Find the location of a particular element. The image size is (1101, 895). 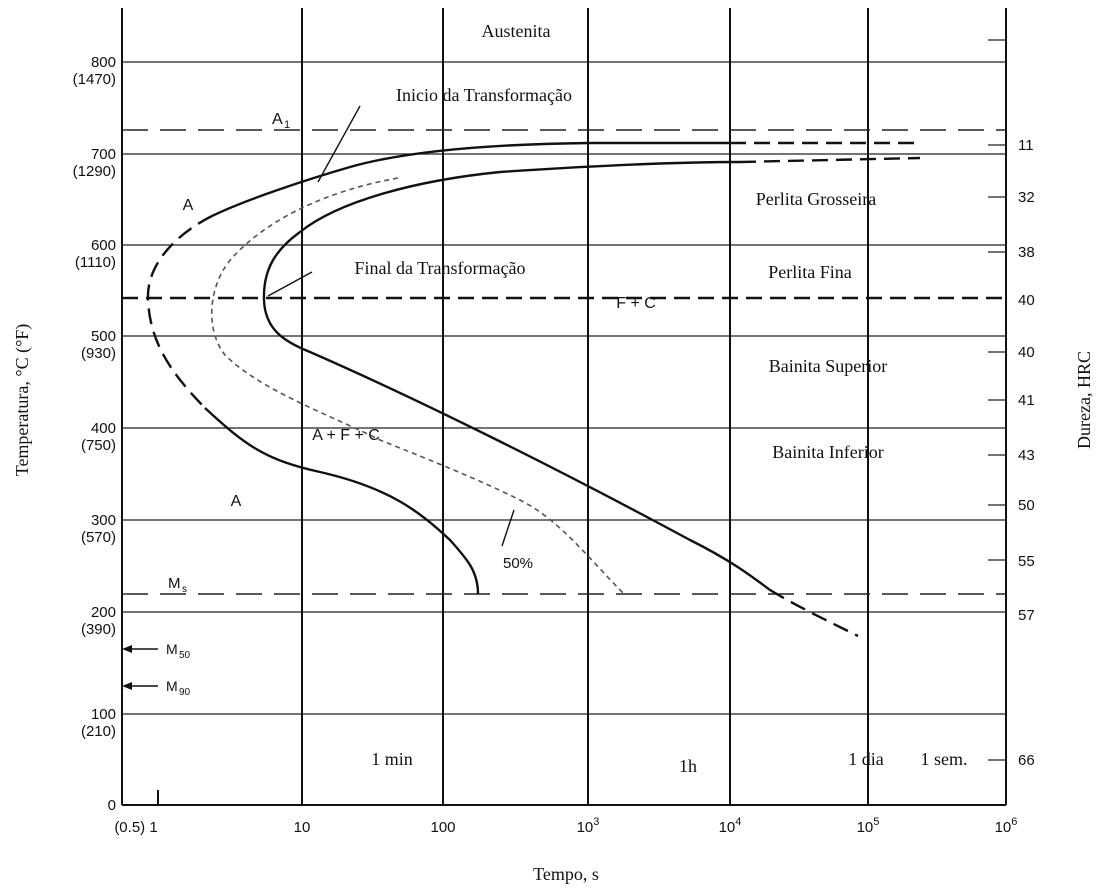

fifty-percent-leader is located at coordinates (508, 528).